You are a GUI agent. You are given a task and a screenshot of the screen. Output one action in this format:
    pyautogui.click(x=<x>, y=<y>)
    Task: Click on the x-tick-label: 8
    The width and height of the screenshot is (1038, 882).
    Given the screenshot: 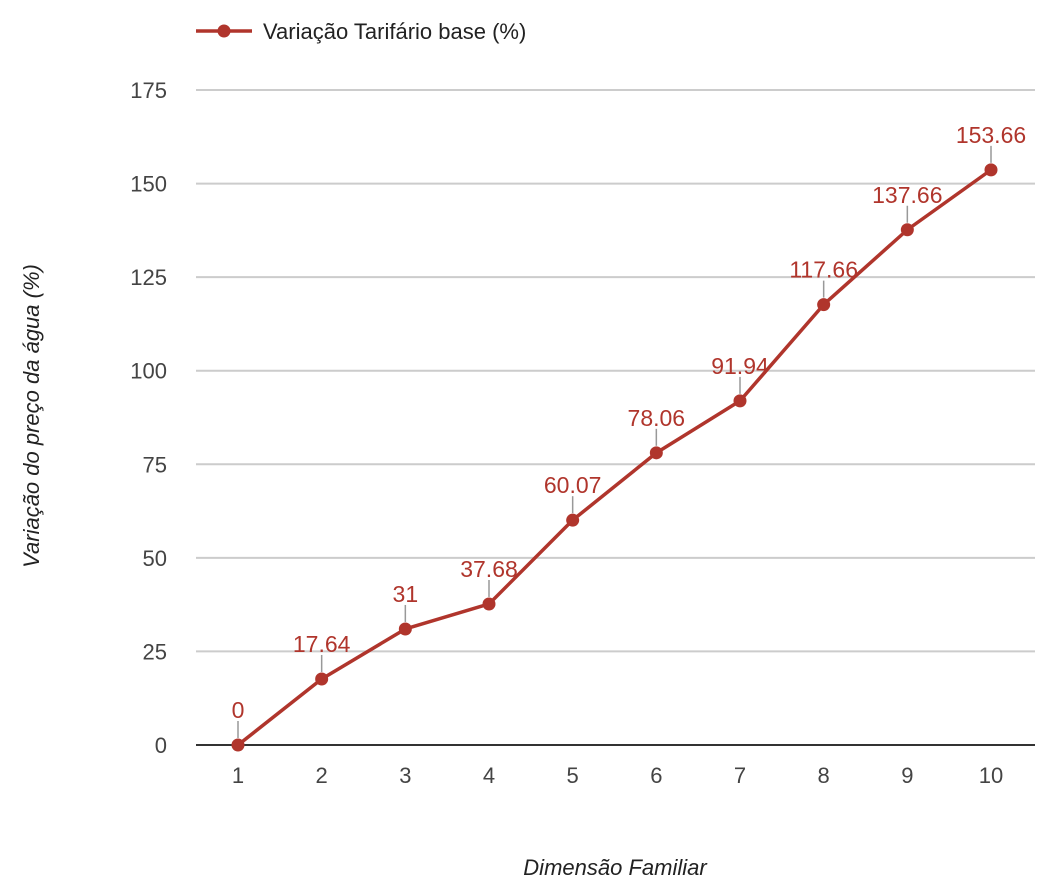 What is the action you would take?
    pyautogui.click(x=824, y=775)
    